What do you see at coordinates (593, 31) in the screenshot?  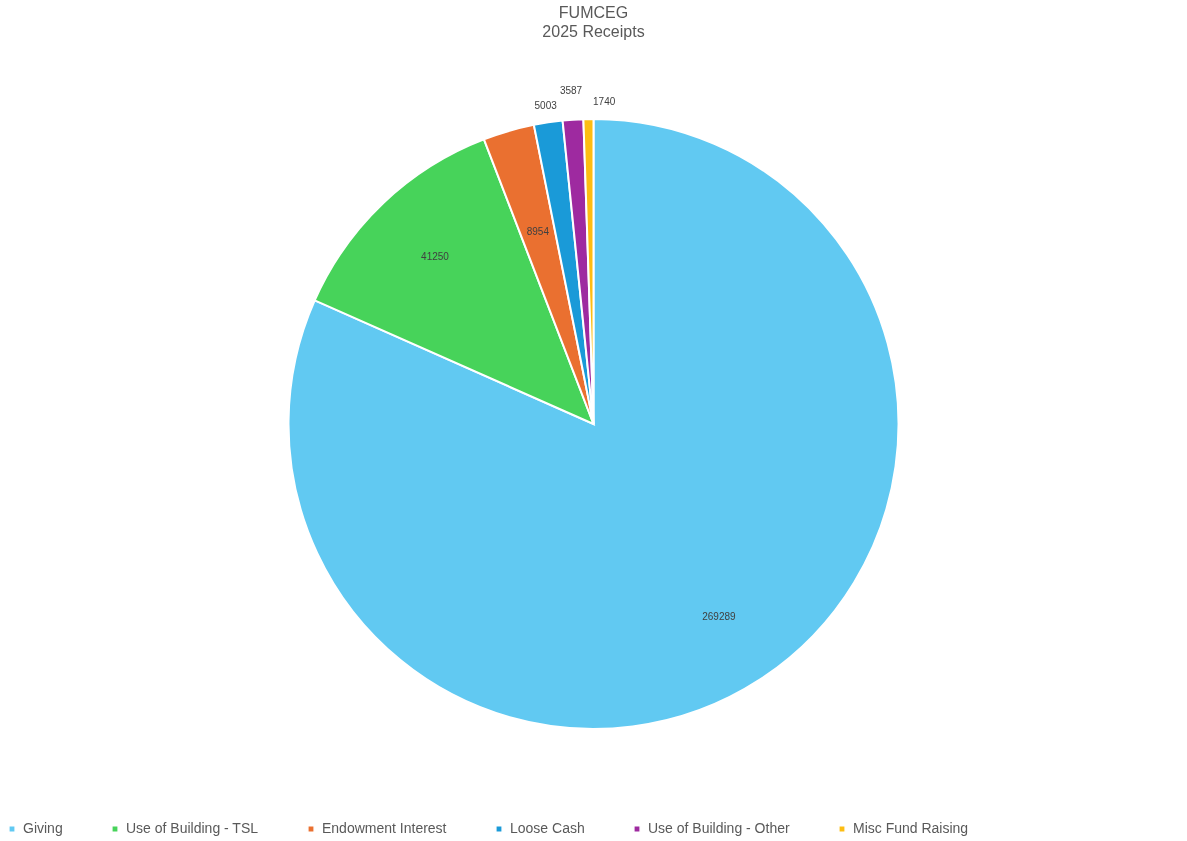 I see `chart-subtitle: 2025 Receipts` at bounding box center [593, 31].